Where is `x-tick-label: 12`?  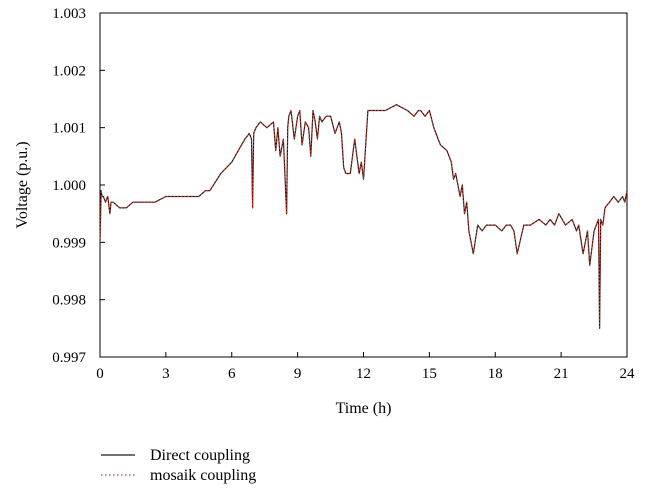
x-tick-label: 12 is located at coordinates (363, 374).